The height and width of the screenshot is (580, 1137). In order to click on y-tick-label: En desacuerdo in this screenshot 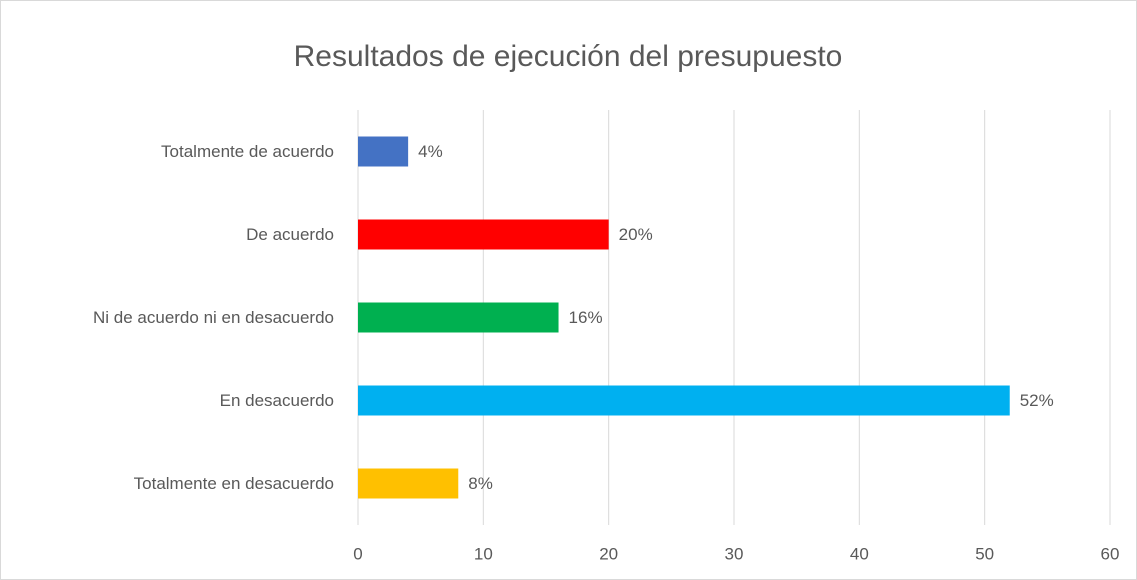, I will do `click(277, 400)`.